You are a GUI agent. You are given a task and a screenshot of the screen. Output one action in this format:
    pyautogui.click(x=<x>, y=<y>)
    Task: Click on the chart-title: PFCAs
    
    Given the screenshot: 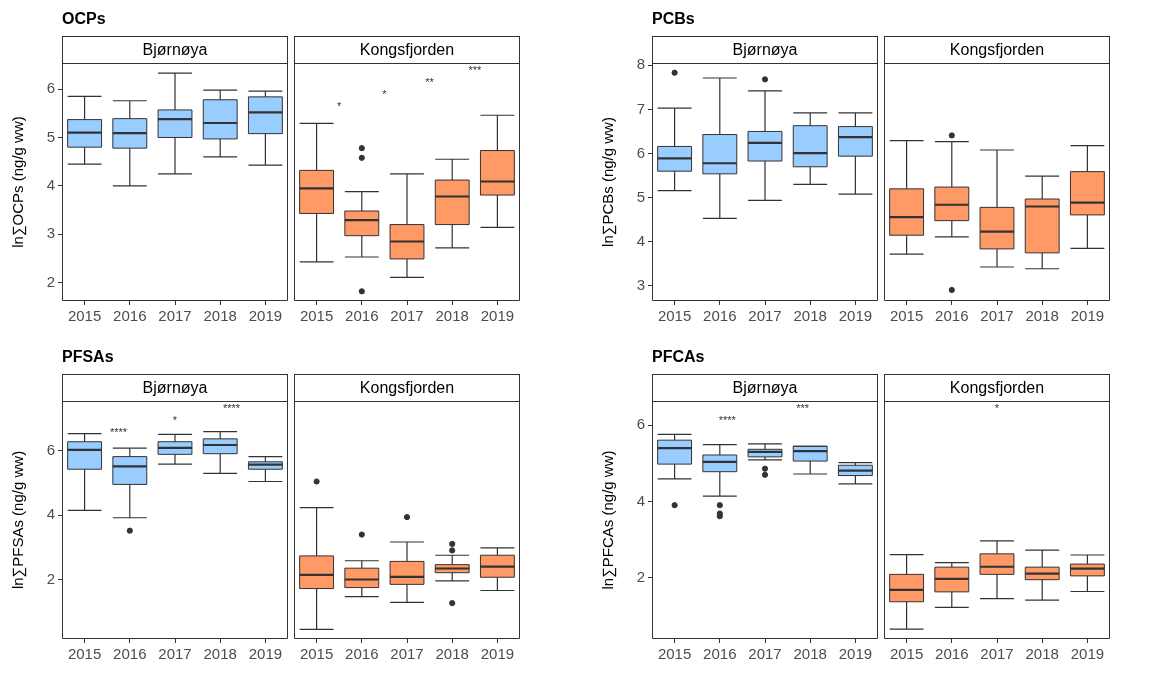 What is the action you would take?
    pyautogui.click(x=678, y=357)
    